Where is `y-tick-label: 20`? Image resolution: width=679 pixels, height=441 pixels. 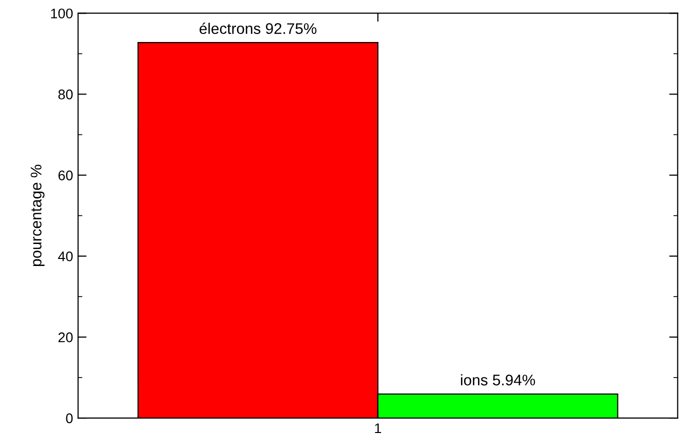 y-tick-label: 20 is located at coordinates (65, 337).